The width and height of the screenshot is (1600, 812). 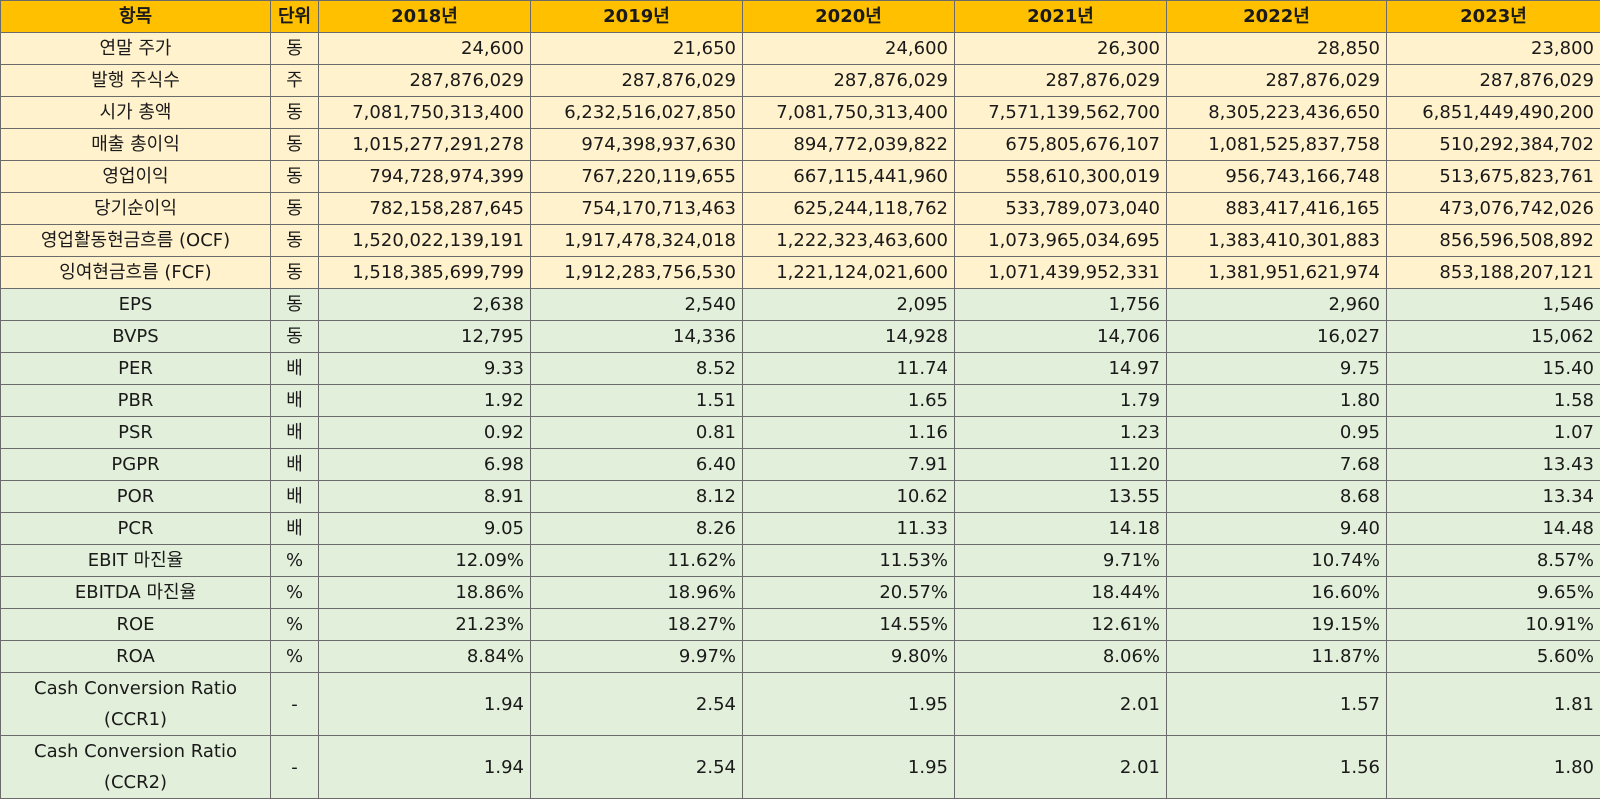 I want to click on row-value: 8.57%, so click(x=1493, y=560).